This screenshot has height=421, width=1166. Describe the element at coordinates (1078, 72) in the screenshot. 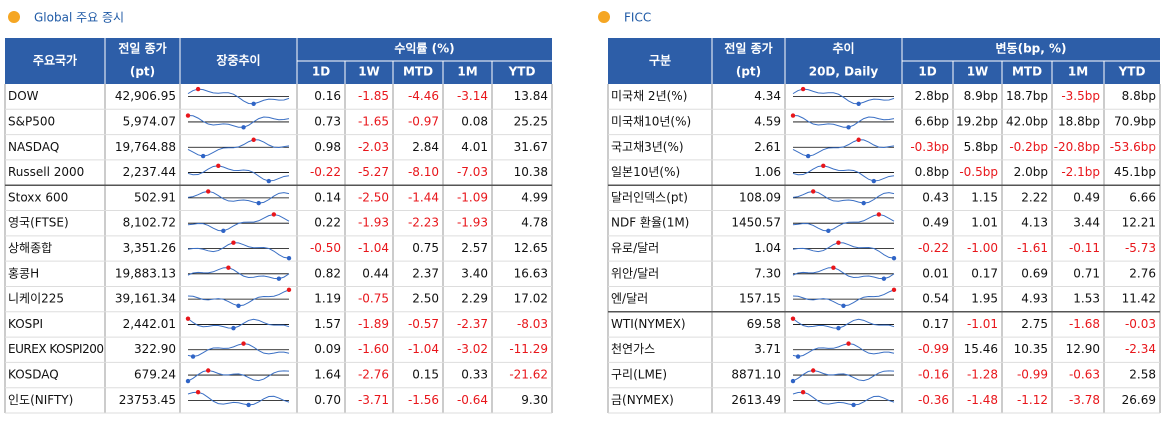

I see `header-label: 1M` at that location.